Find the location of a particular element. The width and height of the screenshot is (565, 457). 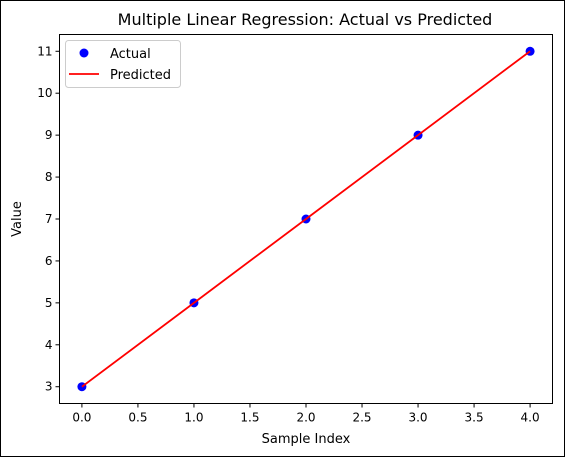

y-tick-label: 4 is located at coordinates (49, 345).